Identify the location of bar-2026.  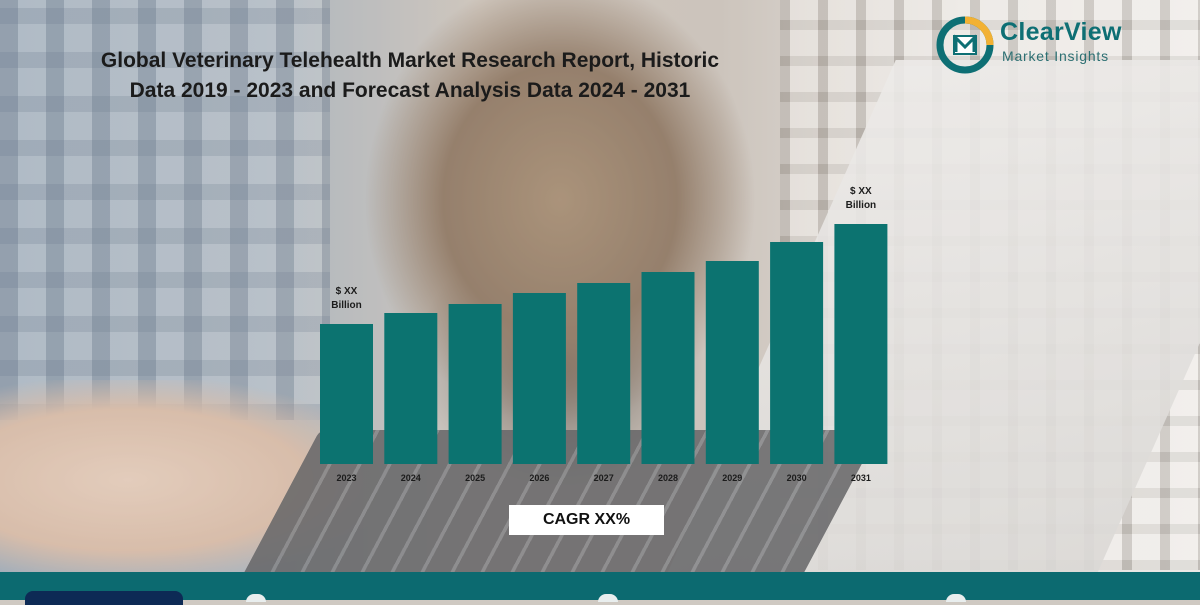
(539, 378).